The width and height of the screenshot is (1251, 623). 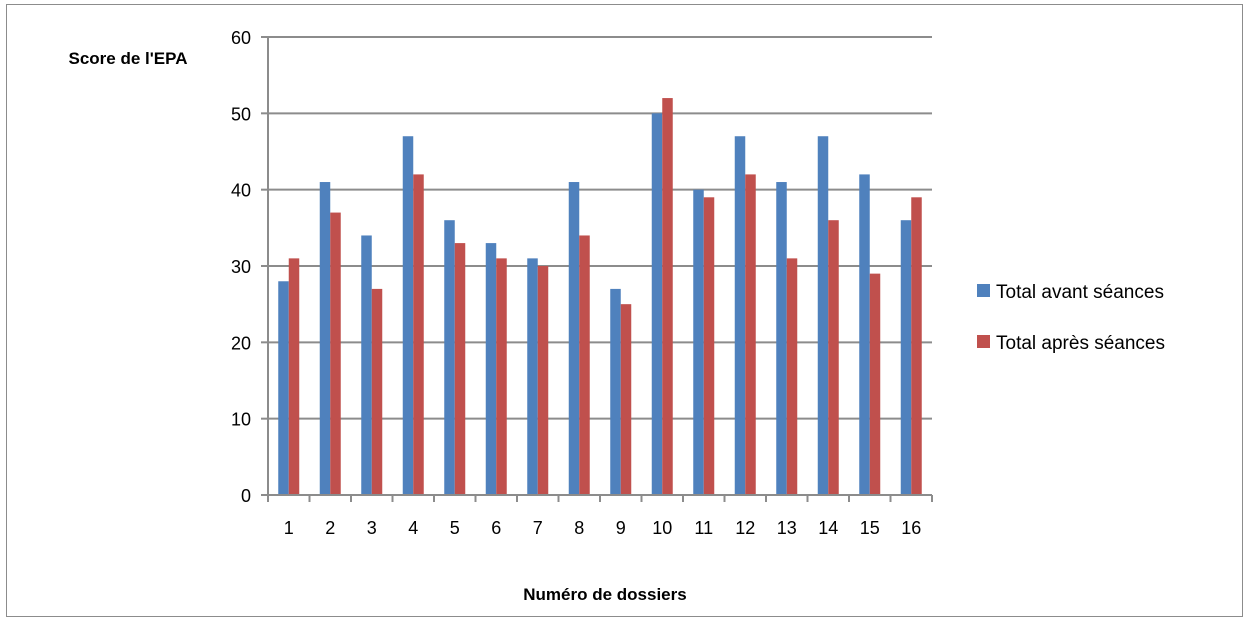 What do you see at coordinates (1071, 318) in the screenshot?
I see `legend: Total avant séances Total après séances` at bounding box center [1071, 318].